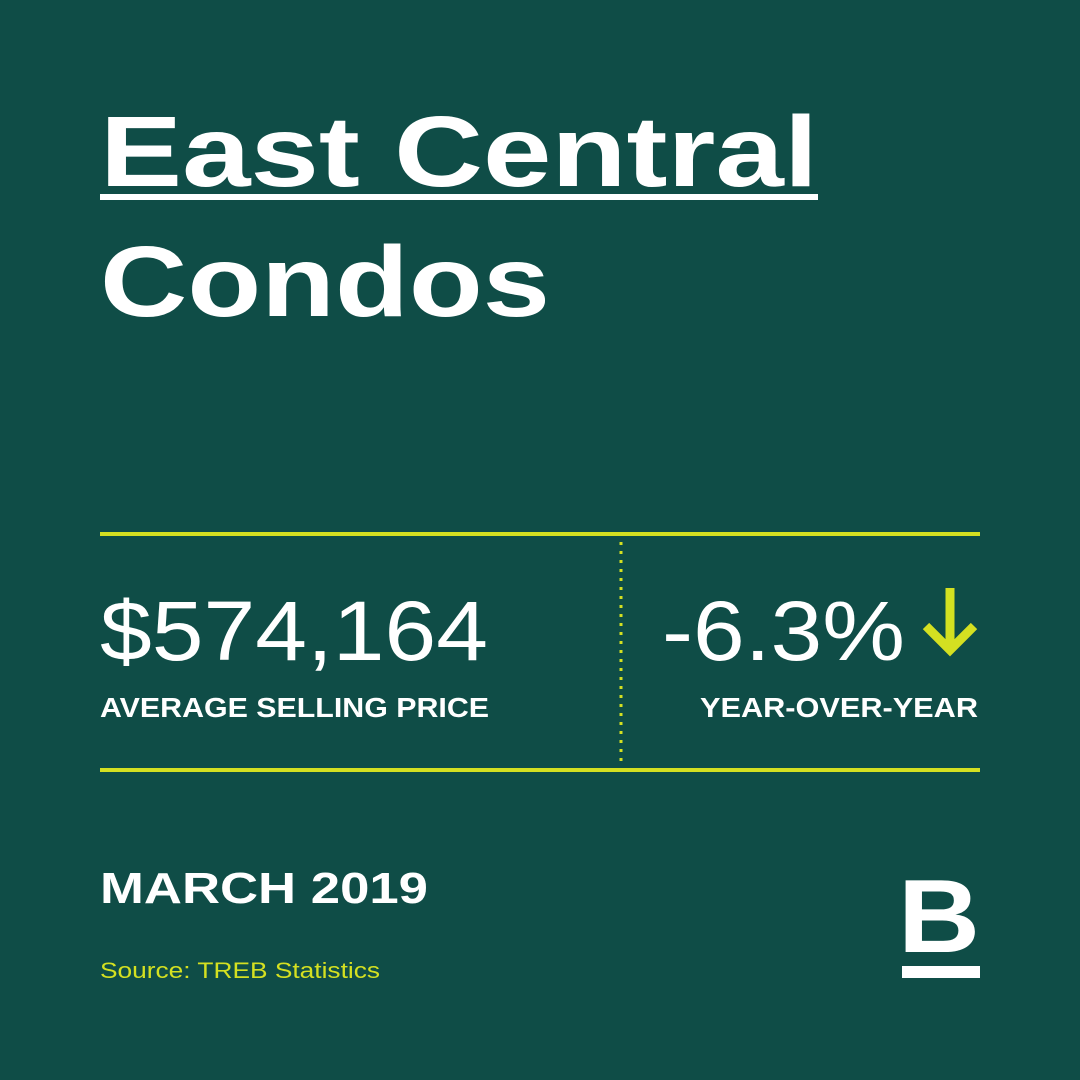  What do you see at coordinates (941, 972) in the screenshot?
I see `logo-underline` at bounding box center [941, 972].